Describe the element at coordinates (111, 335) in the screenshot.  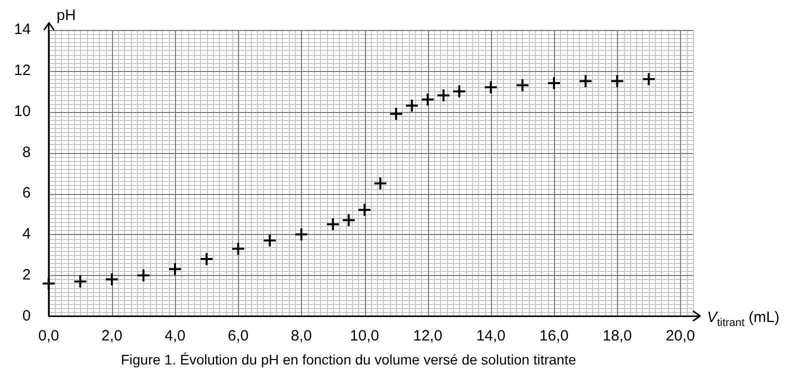
I see `x-tick-label: 2,0` at that location.